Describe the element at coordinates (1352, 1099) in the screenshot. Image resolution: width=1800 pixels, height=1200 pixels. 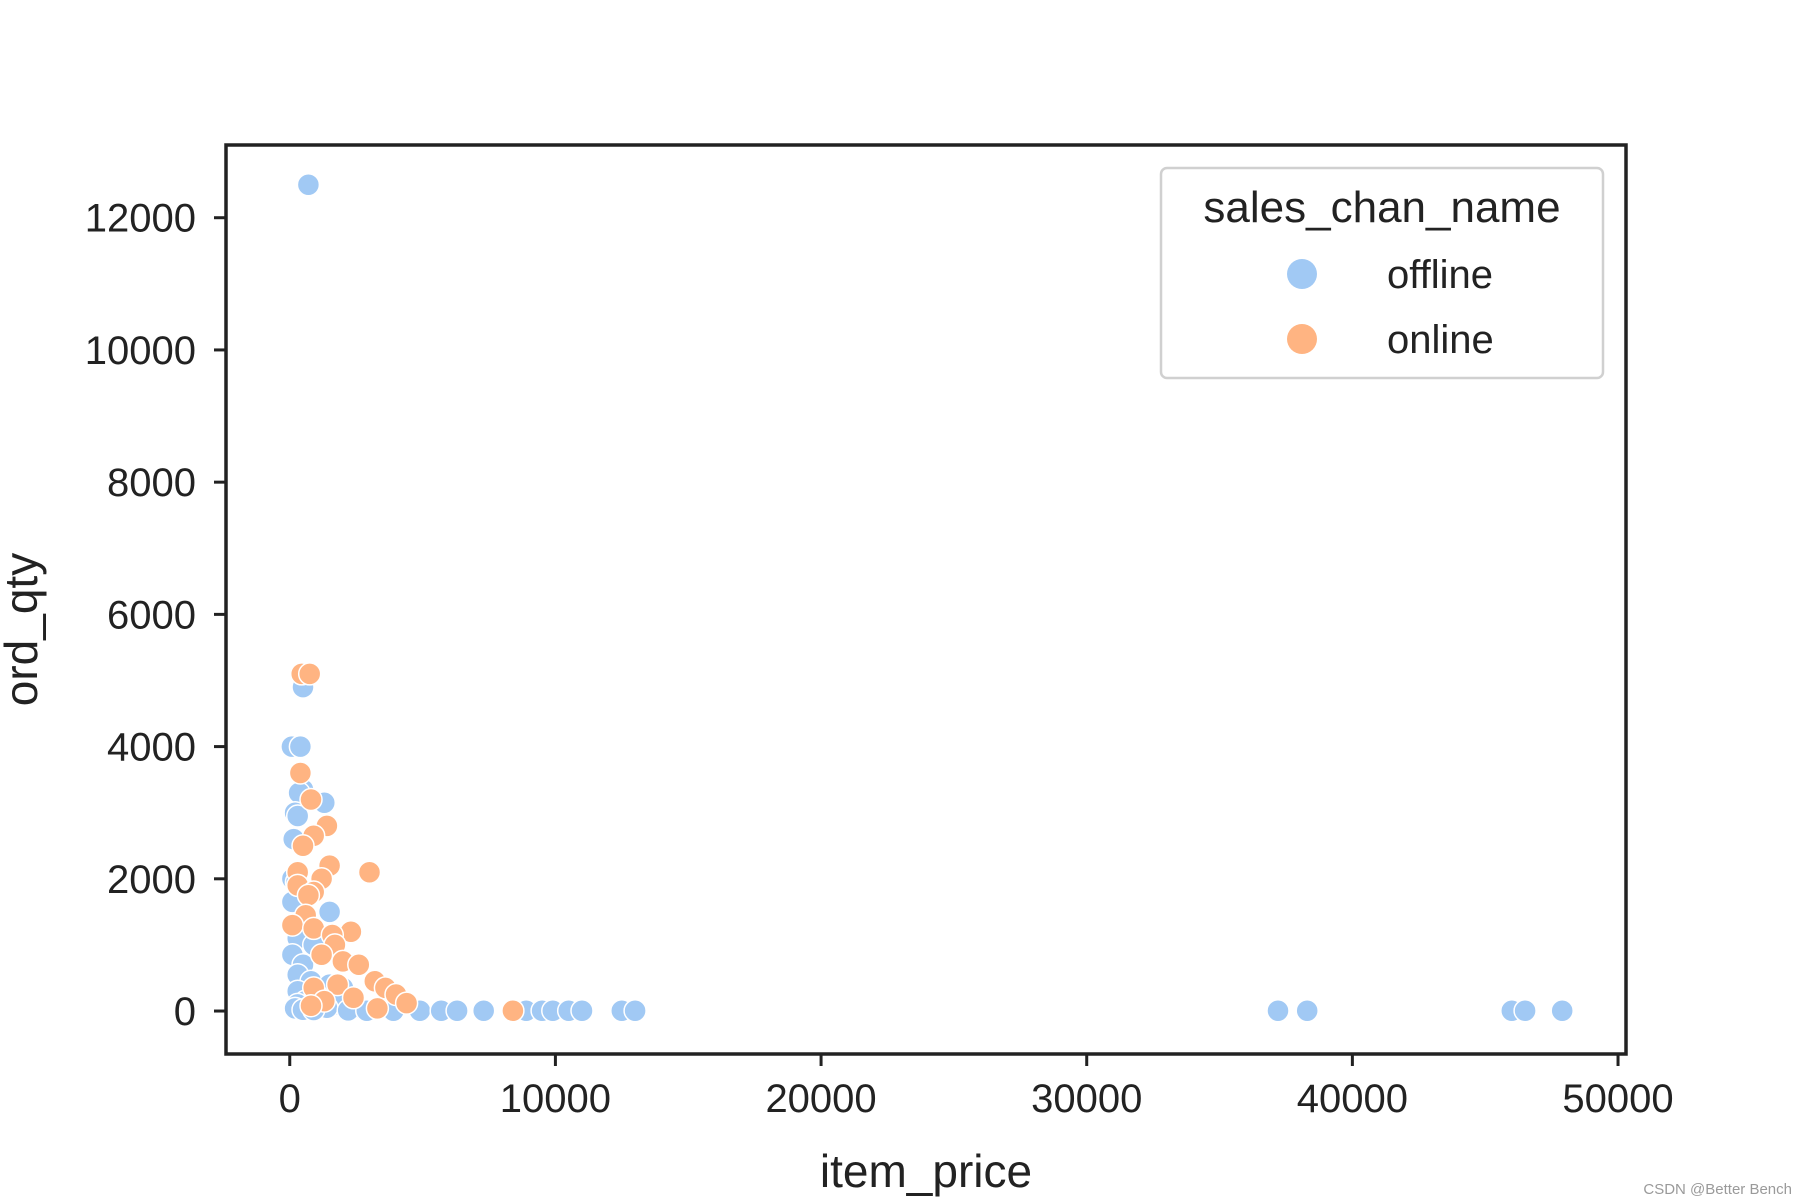
I see `x-tick-label: 40000` at that location.